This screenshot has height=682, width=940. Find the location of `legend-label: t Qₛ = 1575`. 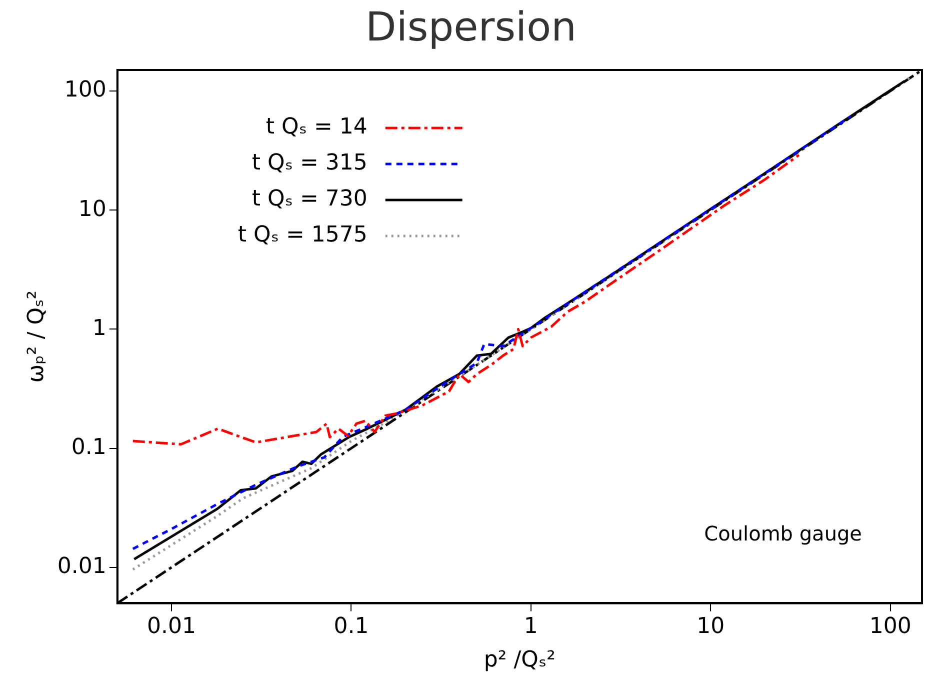

legend-label: t Qₛ = 1575 is located at coordinates (303, 235).